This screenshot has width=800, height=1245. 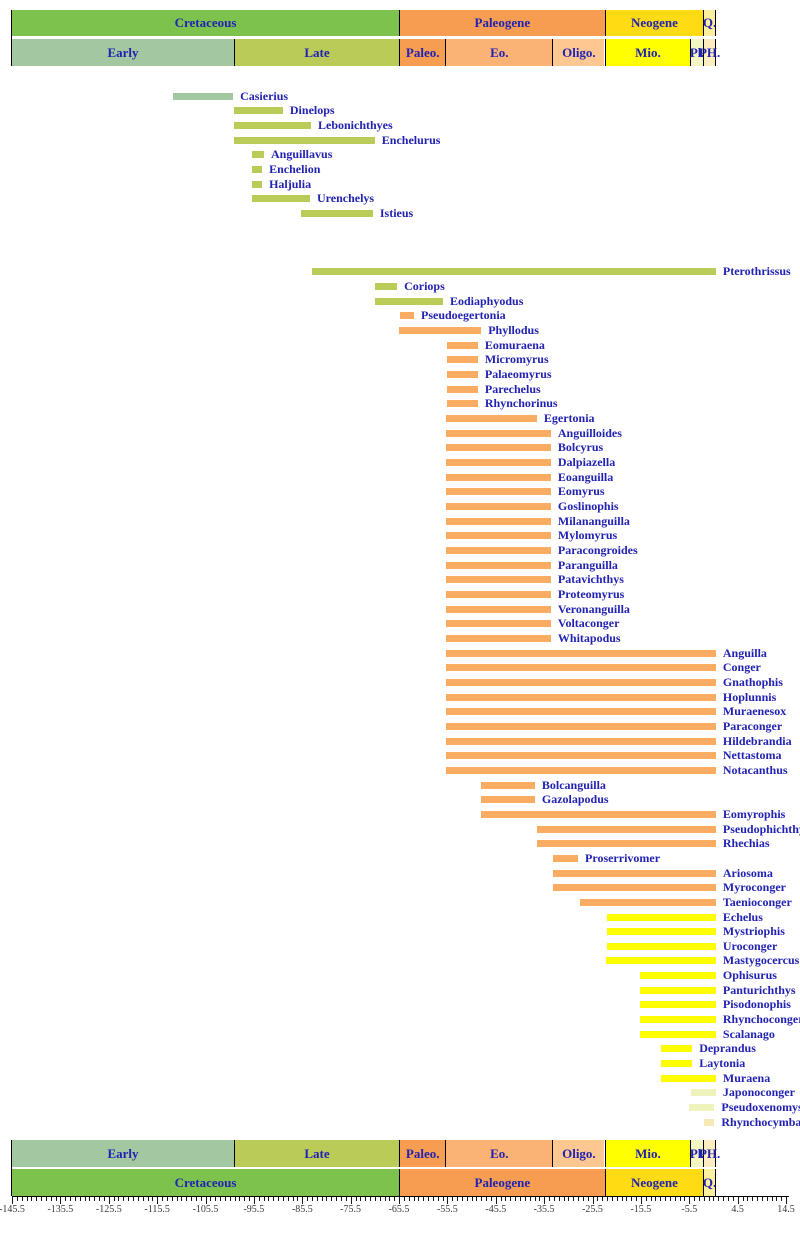 I want to click on epoch-segment-paleo: Paleo., so click(x=422, y=1153).